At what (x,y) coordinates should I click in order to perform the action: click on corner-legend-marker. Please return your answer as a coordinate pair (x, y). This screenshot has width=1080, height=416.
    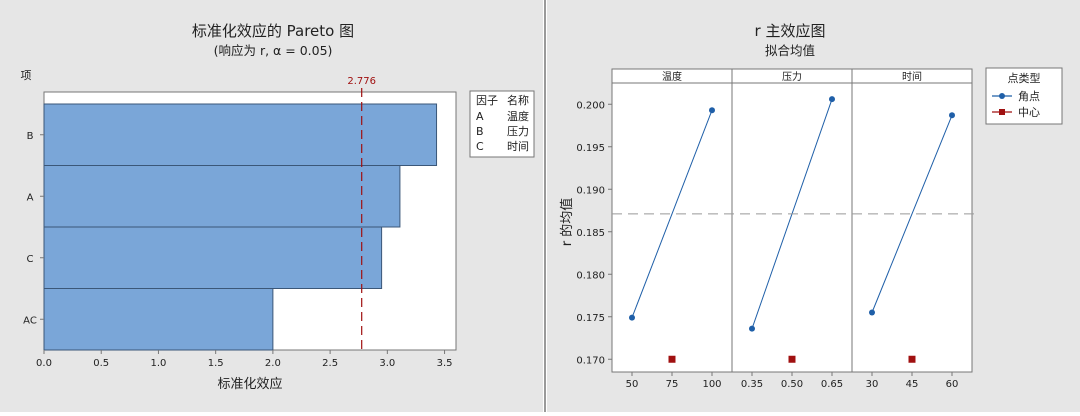
    Looking at the image, I should click on (1002, 96).